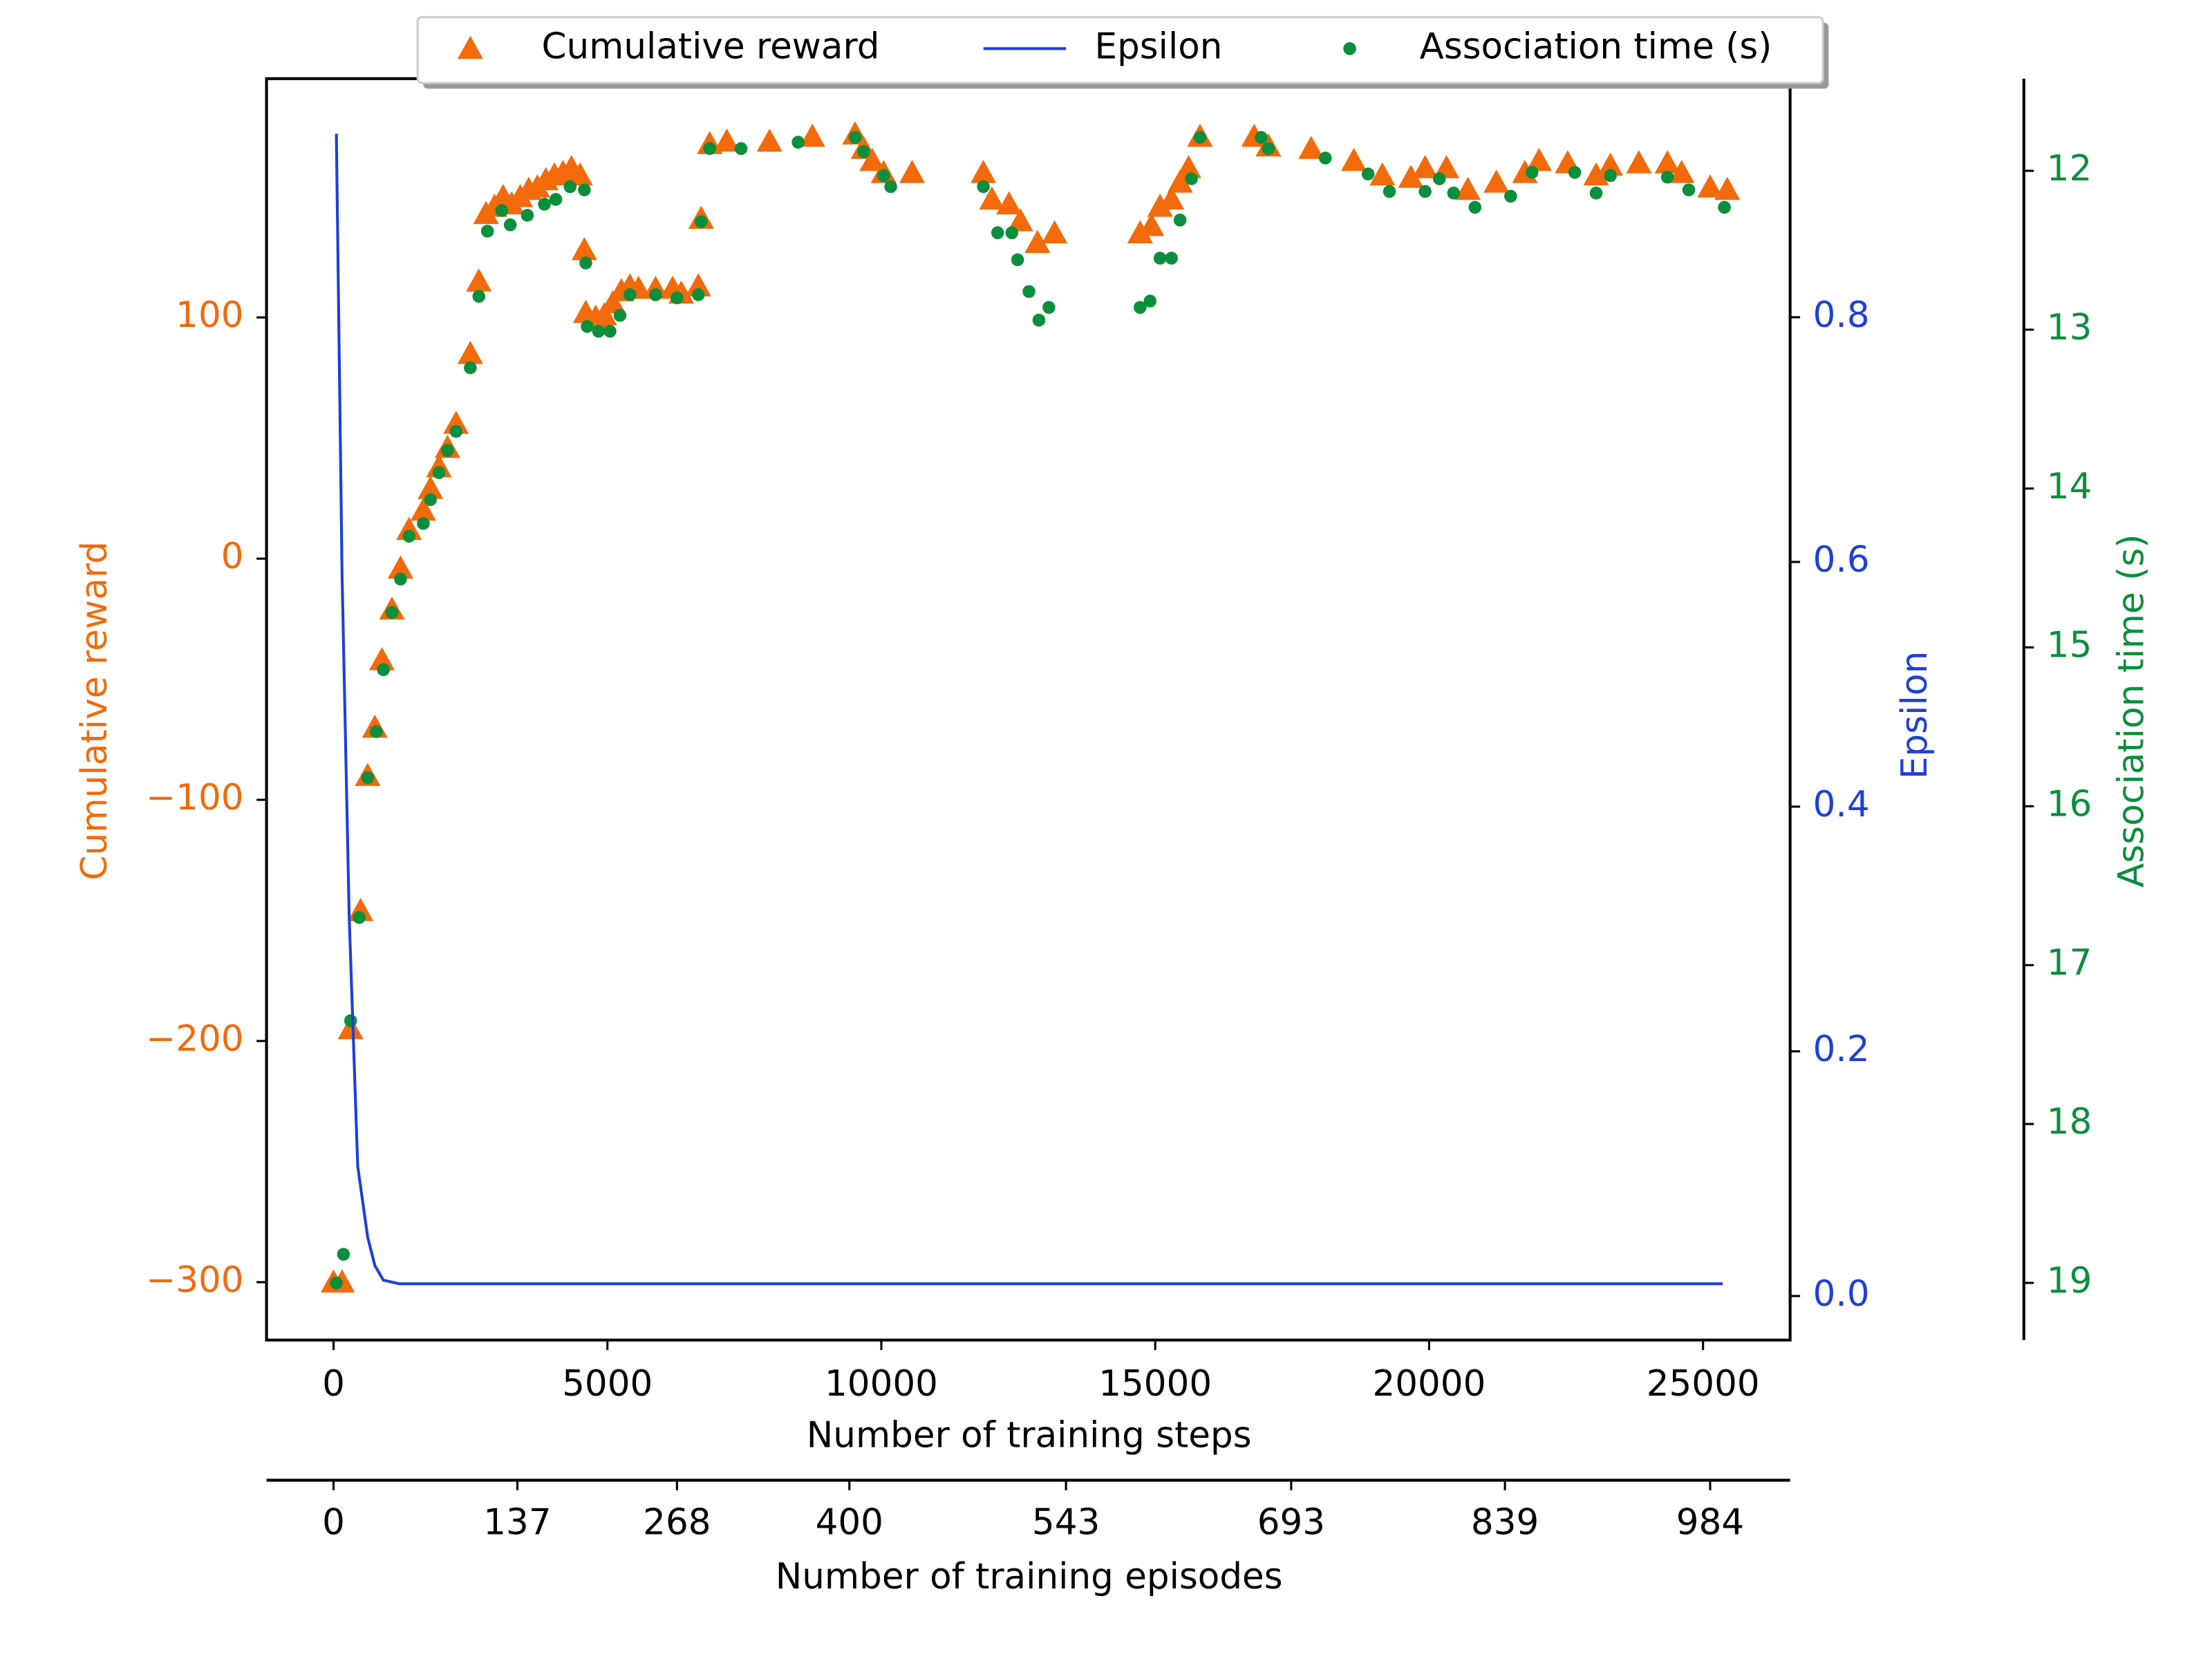  Describe the element at coordinates (1841, 1294) in the screenshot. I see `y2-tick-label: 0.0` at that location.